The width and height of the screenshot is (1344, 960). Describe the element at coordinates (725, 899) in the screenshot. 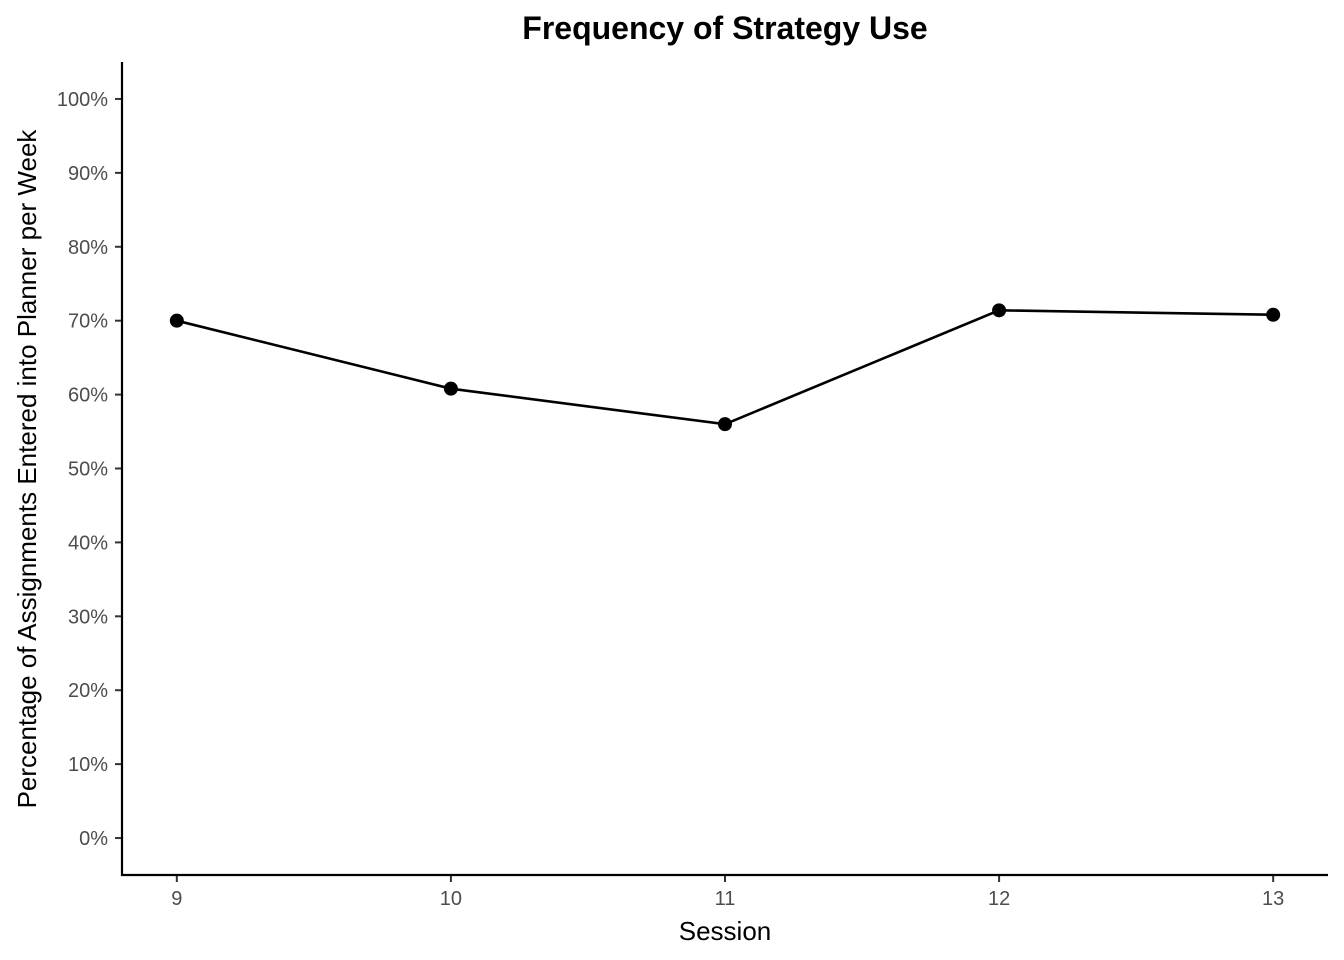

I see `x-tick-label: 11` at that location.